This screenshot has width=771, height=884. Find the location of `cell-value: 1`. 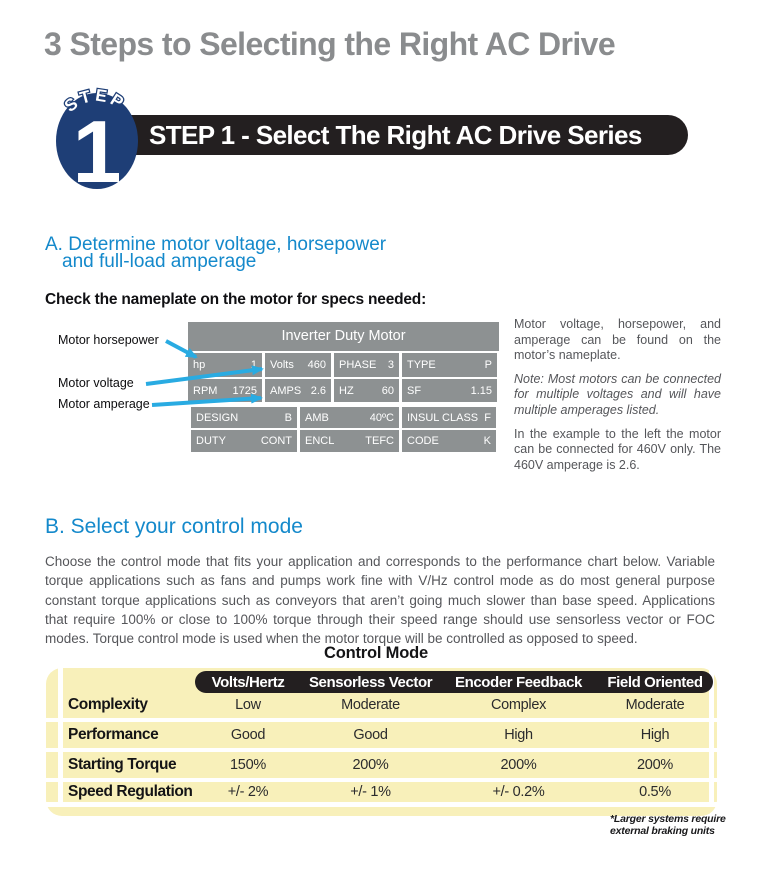

cell-value: 1 is located at coordinates (253, 365).